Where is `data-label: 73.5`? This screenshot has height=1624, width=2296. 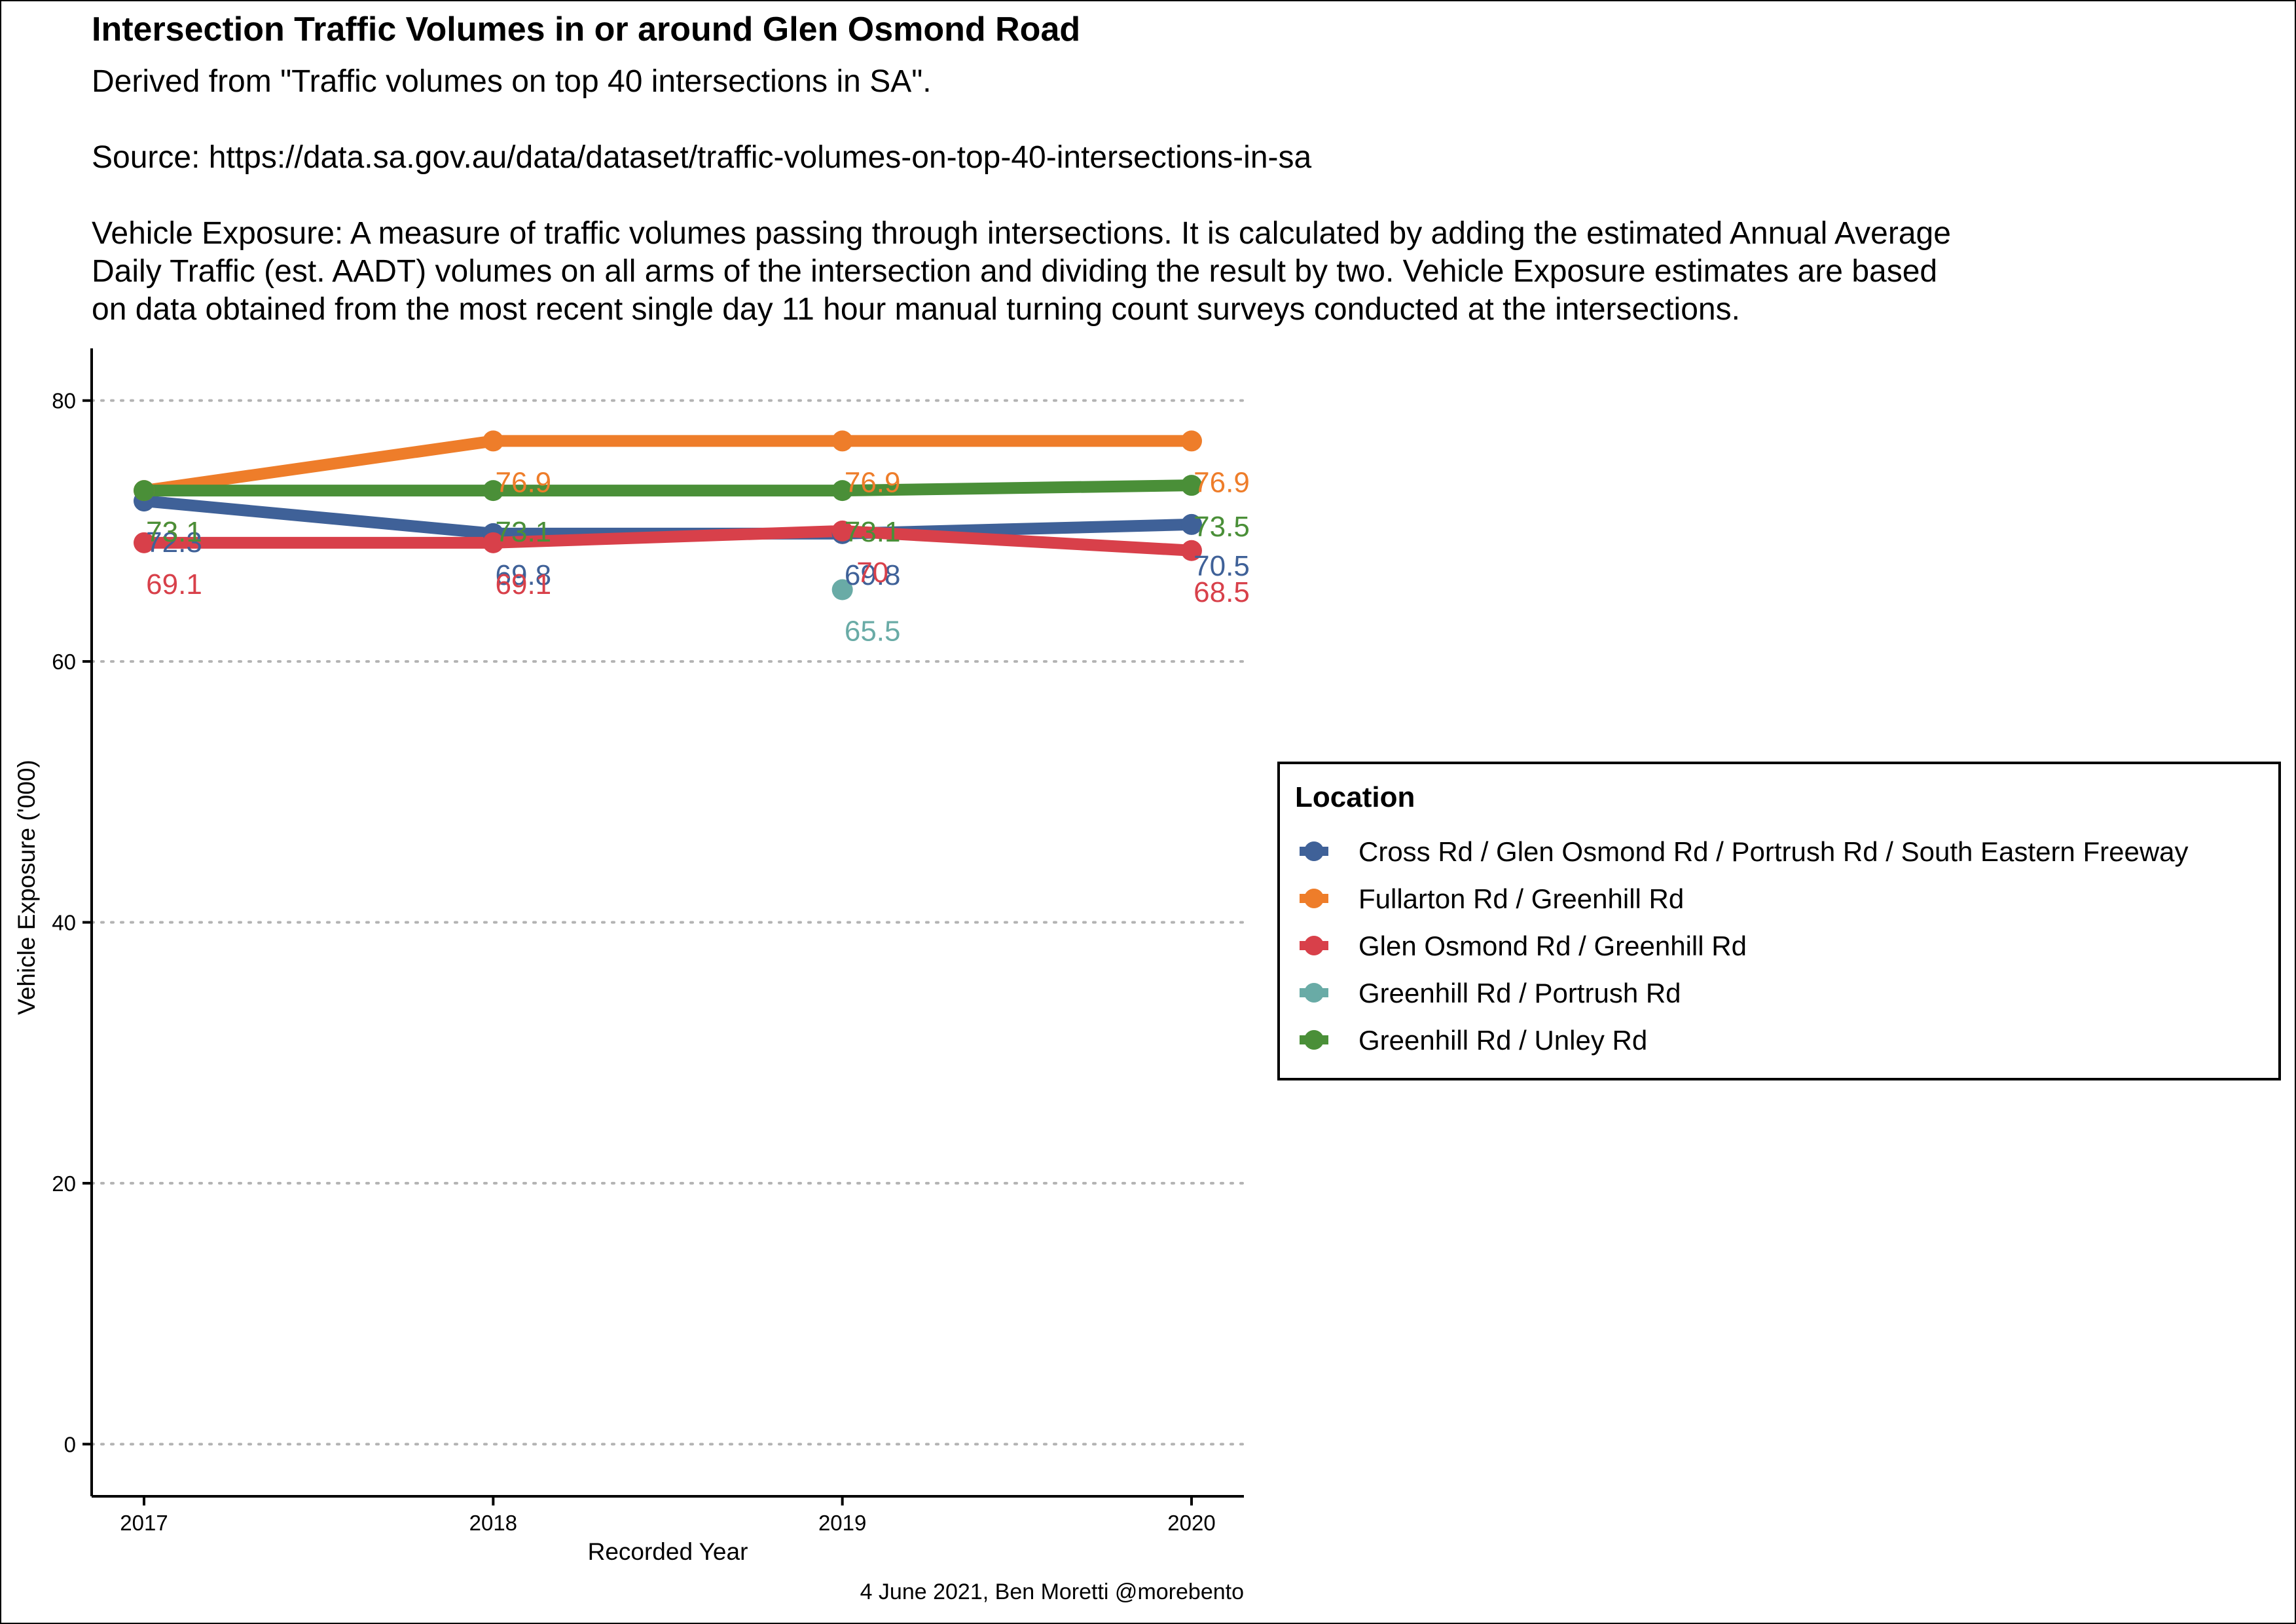
data-label: 73.5 is located at coordinates (1222, 527).